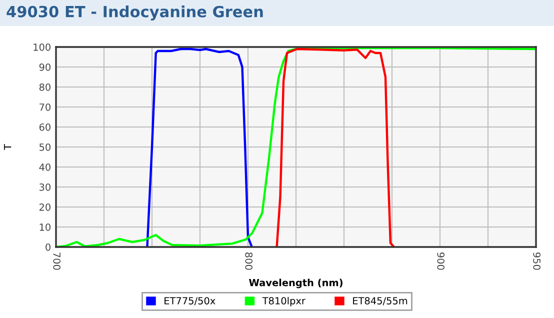 The width and height of the screenshot is (554, 318). I want to click on x-tick-label: 800, so click(249, 261).